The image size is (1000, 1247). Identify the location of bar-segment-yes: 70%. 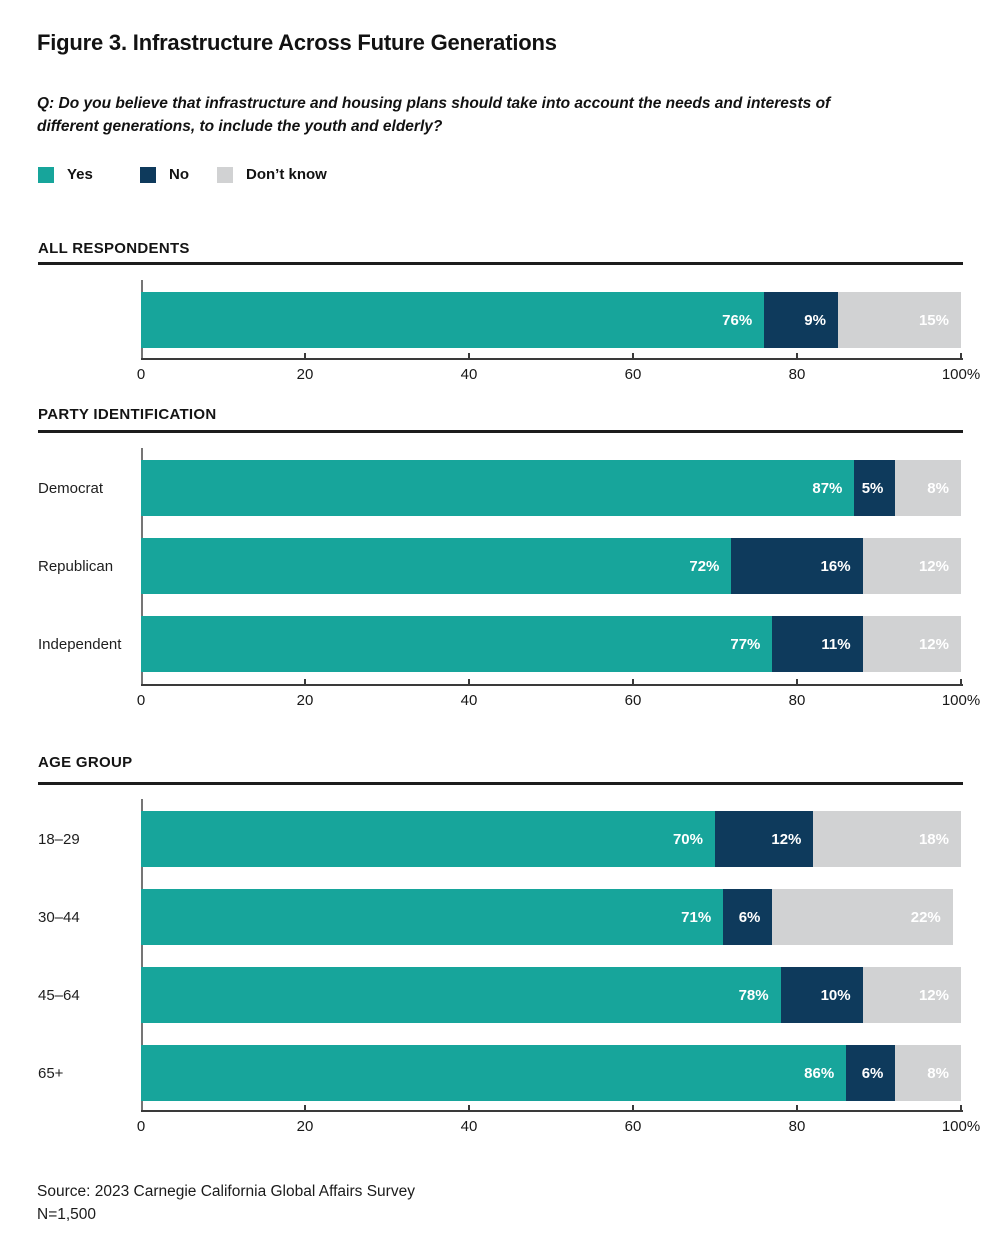
(428, 839).